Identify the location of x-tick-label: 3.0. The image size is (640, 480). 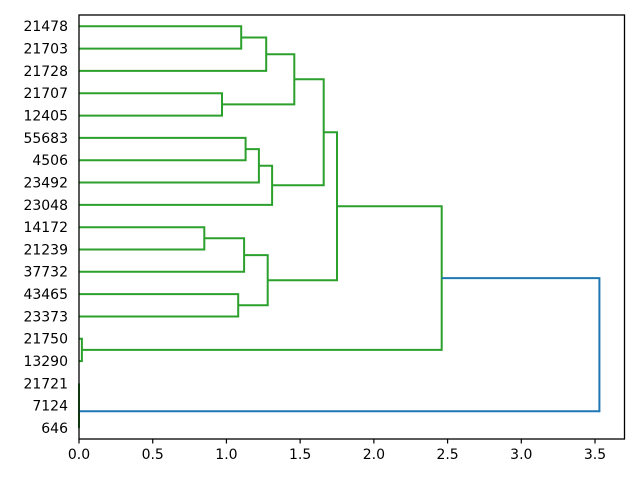
(521, 455).